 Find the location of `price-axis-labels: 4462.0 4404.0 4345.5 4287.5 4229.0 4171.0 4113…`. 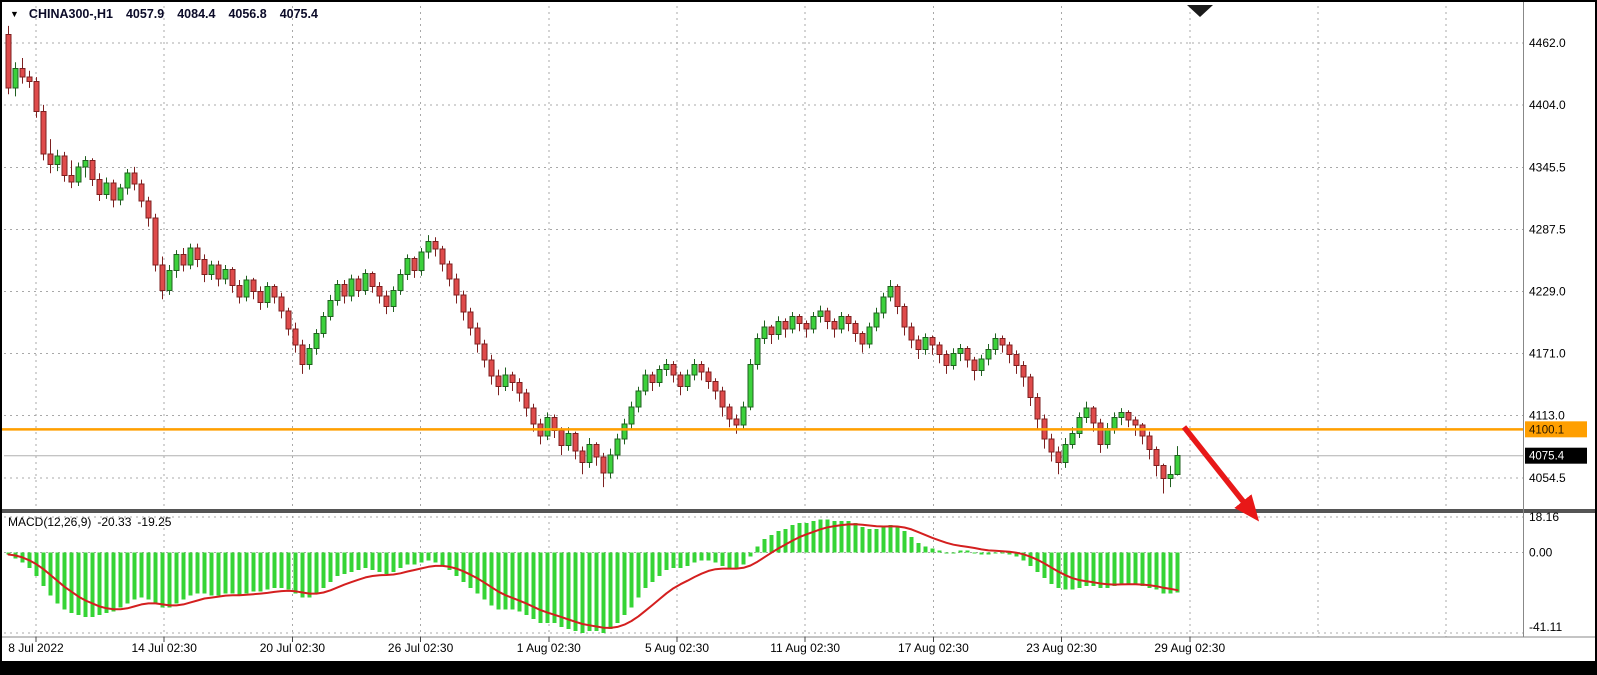

price-axis-labels: 4462.0 4404.0 4345.5 4287.5 4229.0 4171.0 4113… is located at coordinates (1547, 260).